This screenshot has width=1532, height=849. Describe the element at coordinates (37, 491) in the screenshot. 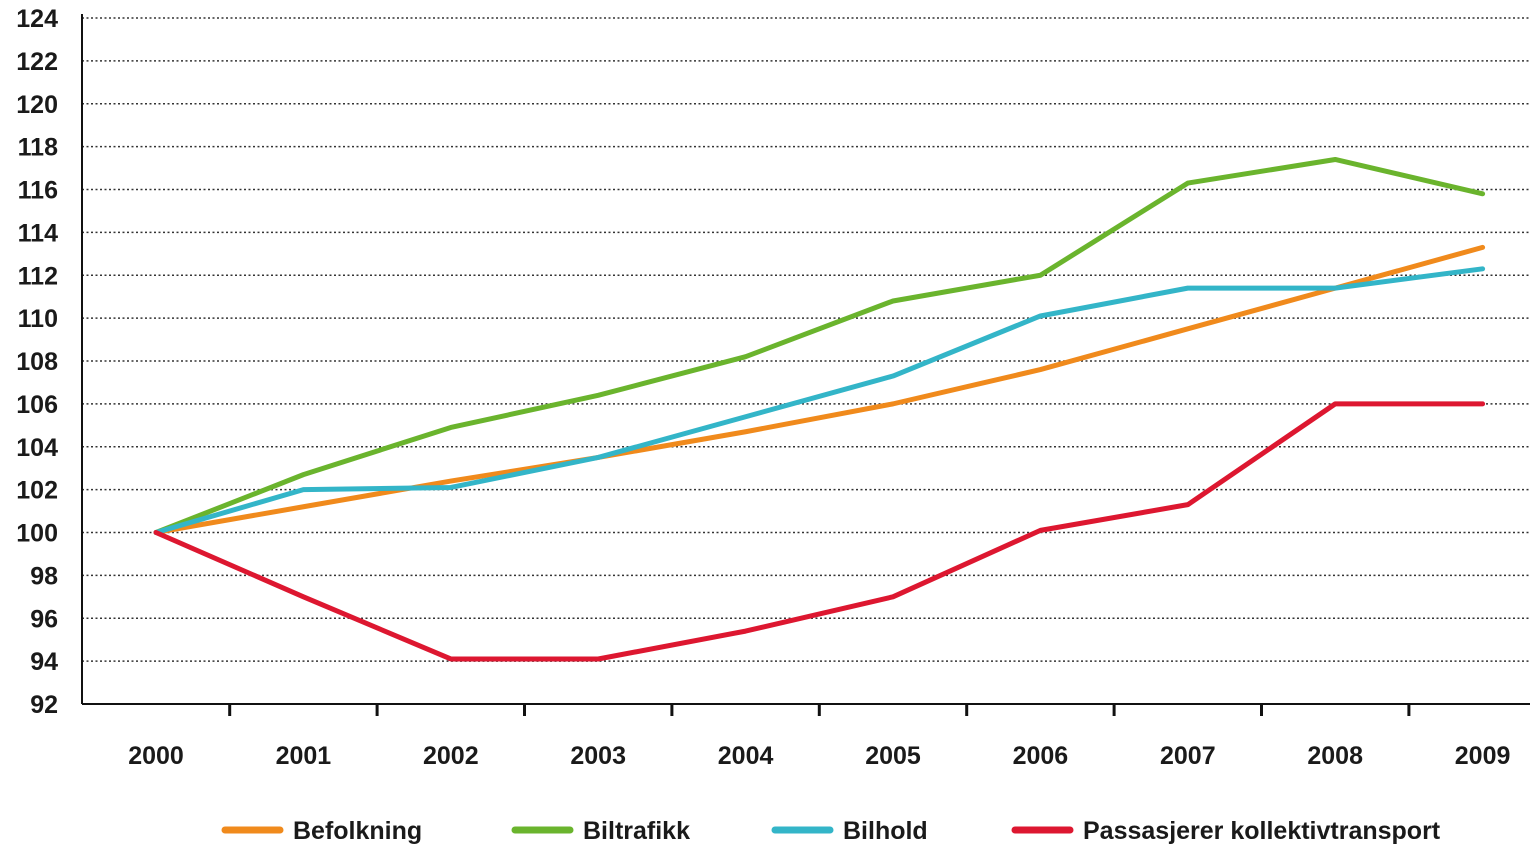

I see `y-tick-label: 102` at that location.